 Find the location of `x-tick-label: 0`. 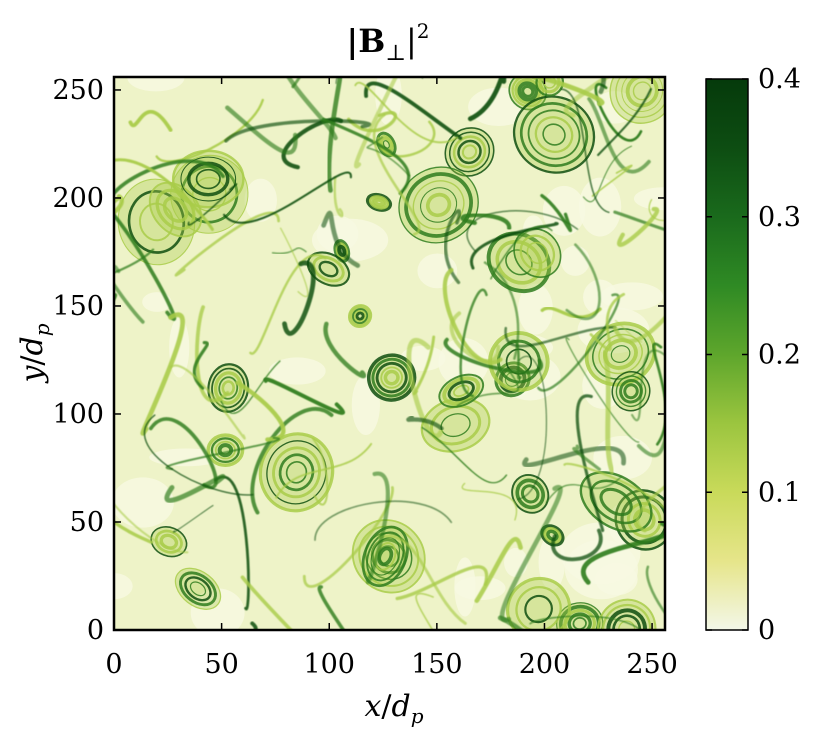

x-tick-label: 0 is located at coordinates (113, 664).